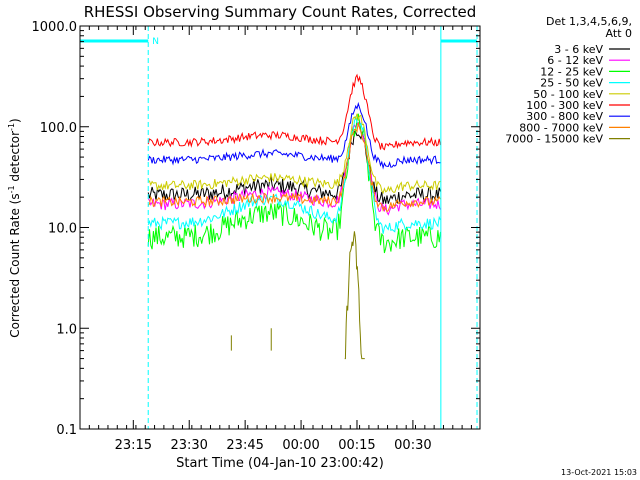 This screenshot has width=640, height=480. What do you see at coordinates (15, 120) in the screenshot?
I see `y-axis-label-end: )` at bounding box center [15, 120].